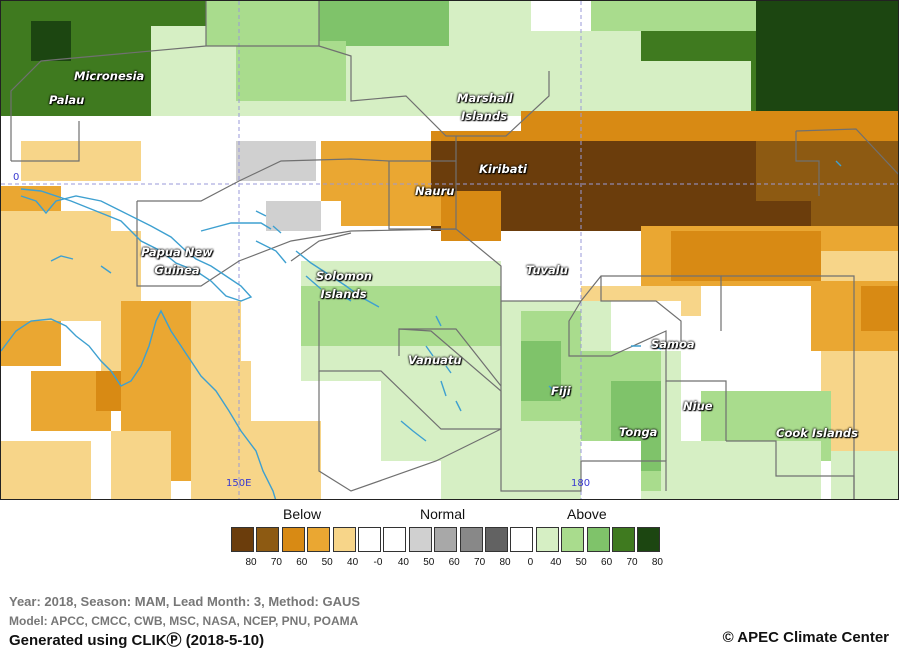 The height and width of the screenshot is (650, 899). What do you see at coordinates (638, 432) in the screenshot?
I see `label-tonga: Tonga` at bounding box center [638, 432].